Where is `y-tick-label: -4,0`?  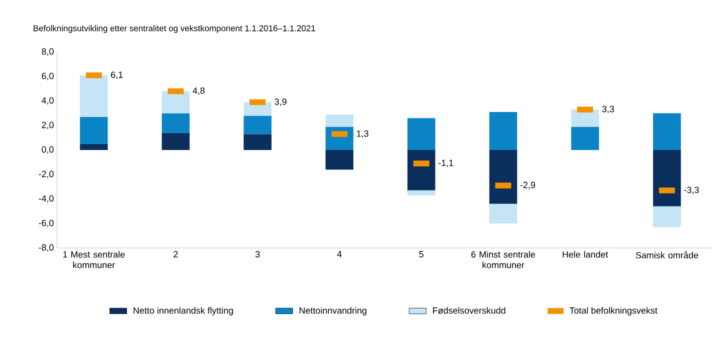 y-tick-label: -4,0 is located at coordinates (46, 199).